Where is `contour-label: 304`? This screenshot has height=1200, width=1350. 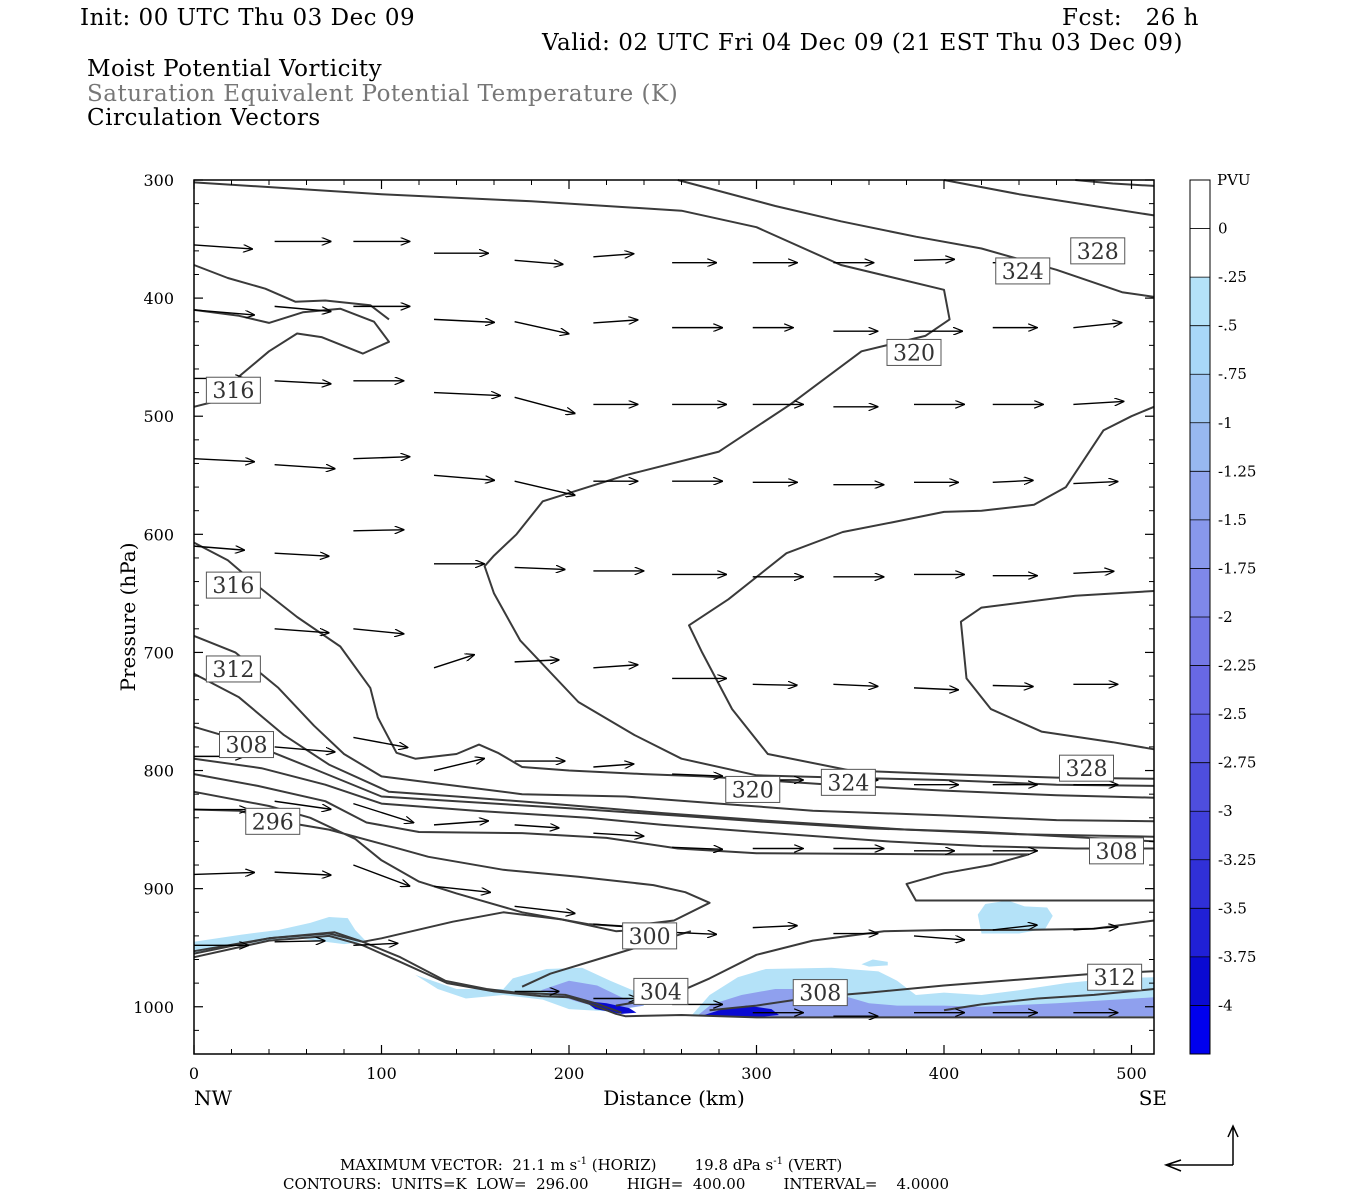 contour-label: 304 is located at coordinates (661, 992).